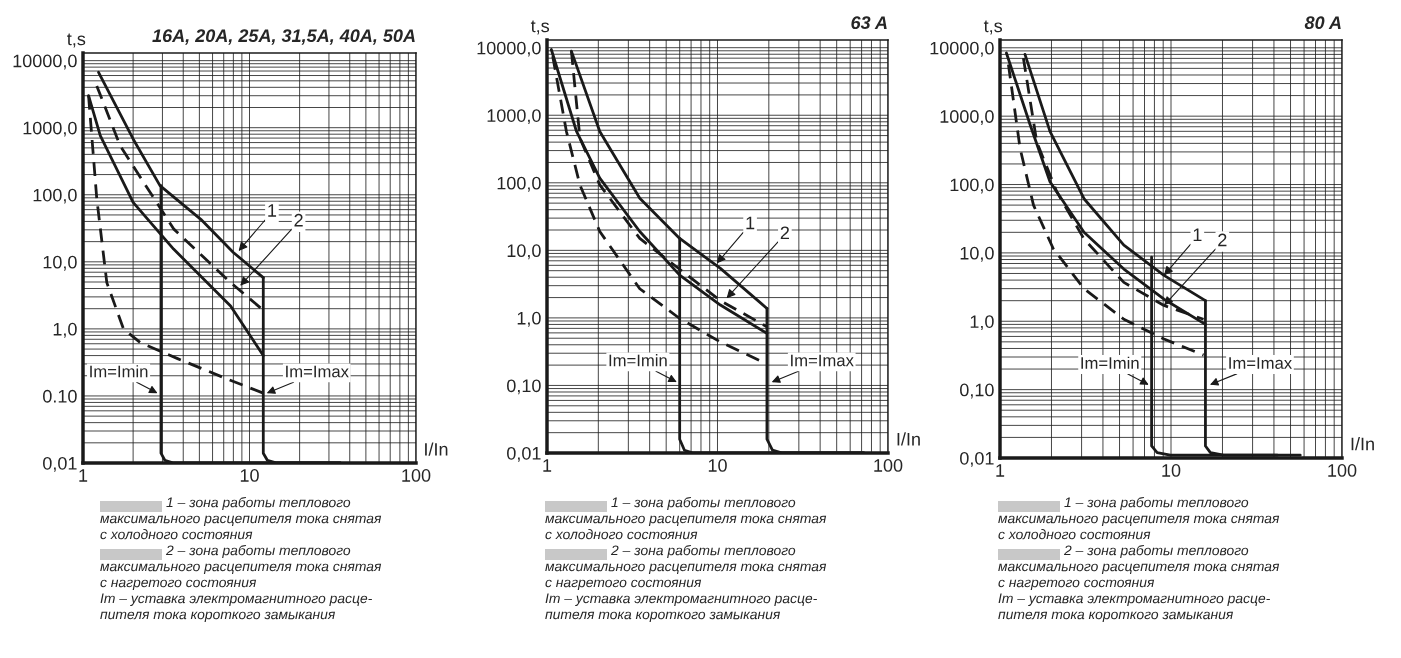 The height and width of the screenshot is (658, 1401). What do you see at coordinates (1322, 23) in the screenshot?
I see `chart-title: 80 A` at bounding box center [1322, 23].